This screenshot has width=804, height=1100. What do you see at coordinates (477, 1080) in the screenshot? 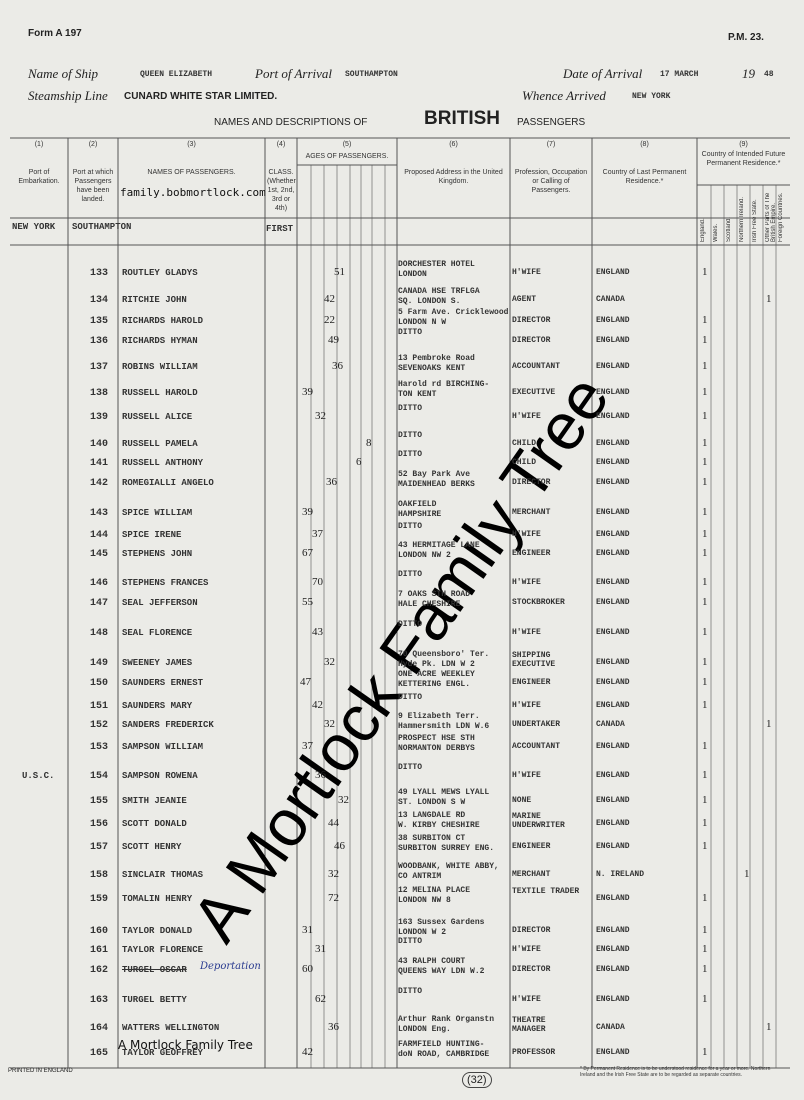
I see `page-number: (32)` at bounding box center [477, 1080].